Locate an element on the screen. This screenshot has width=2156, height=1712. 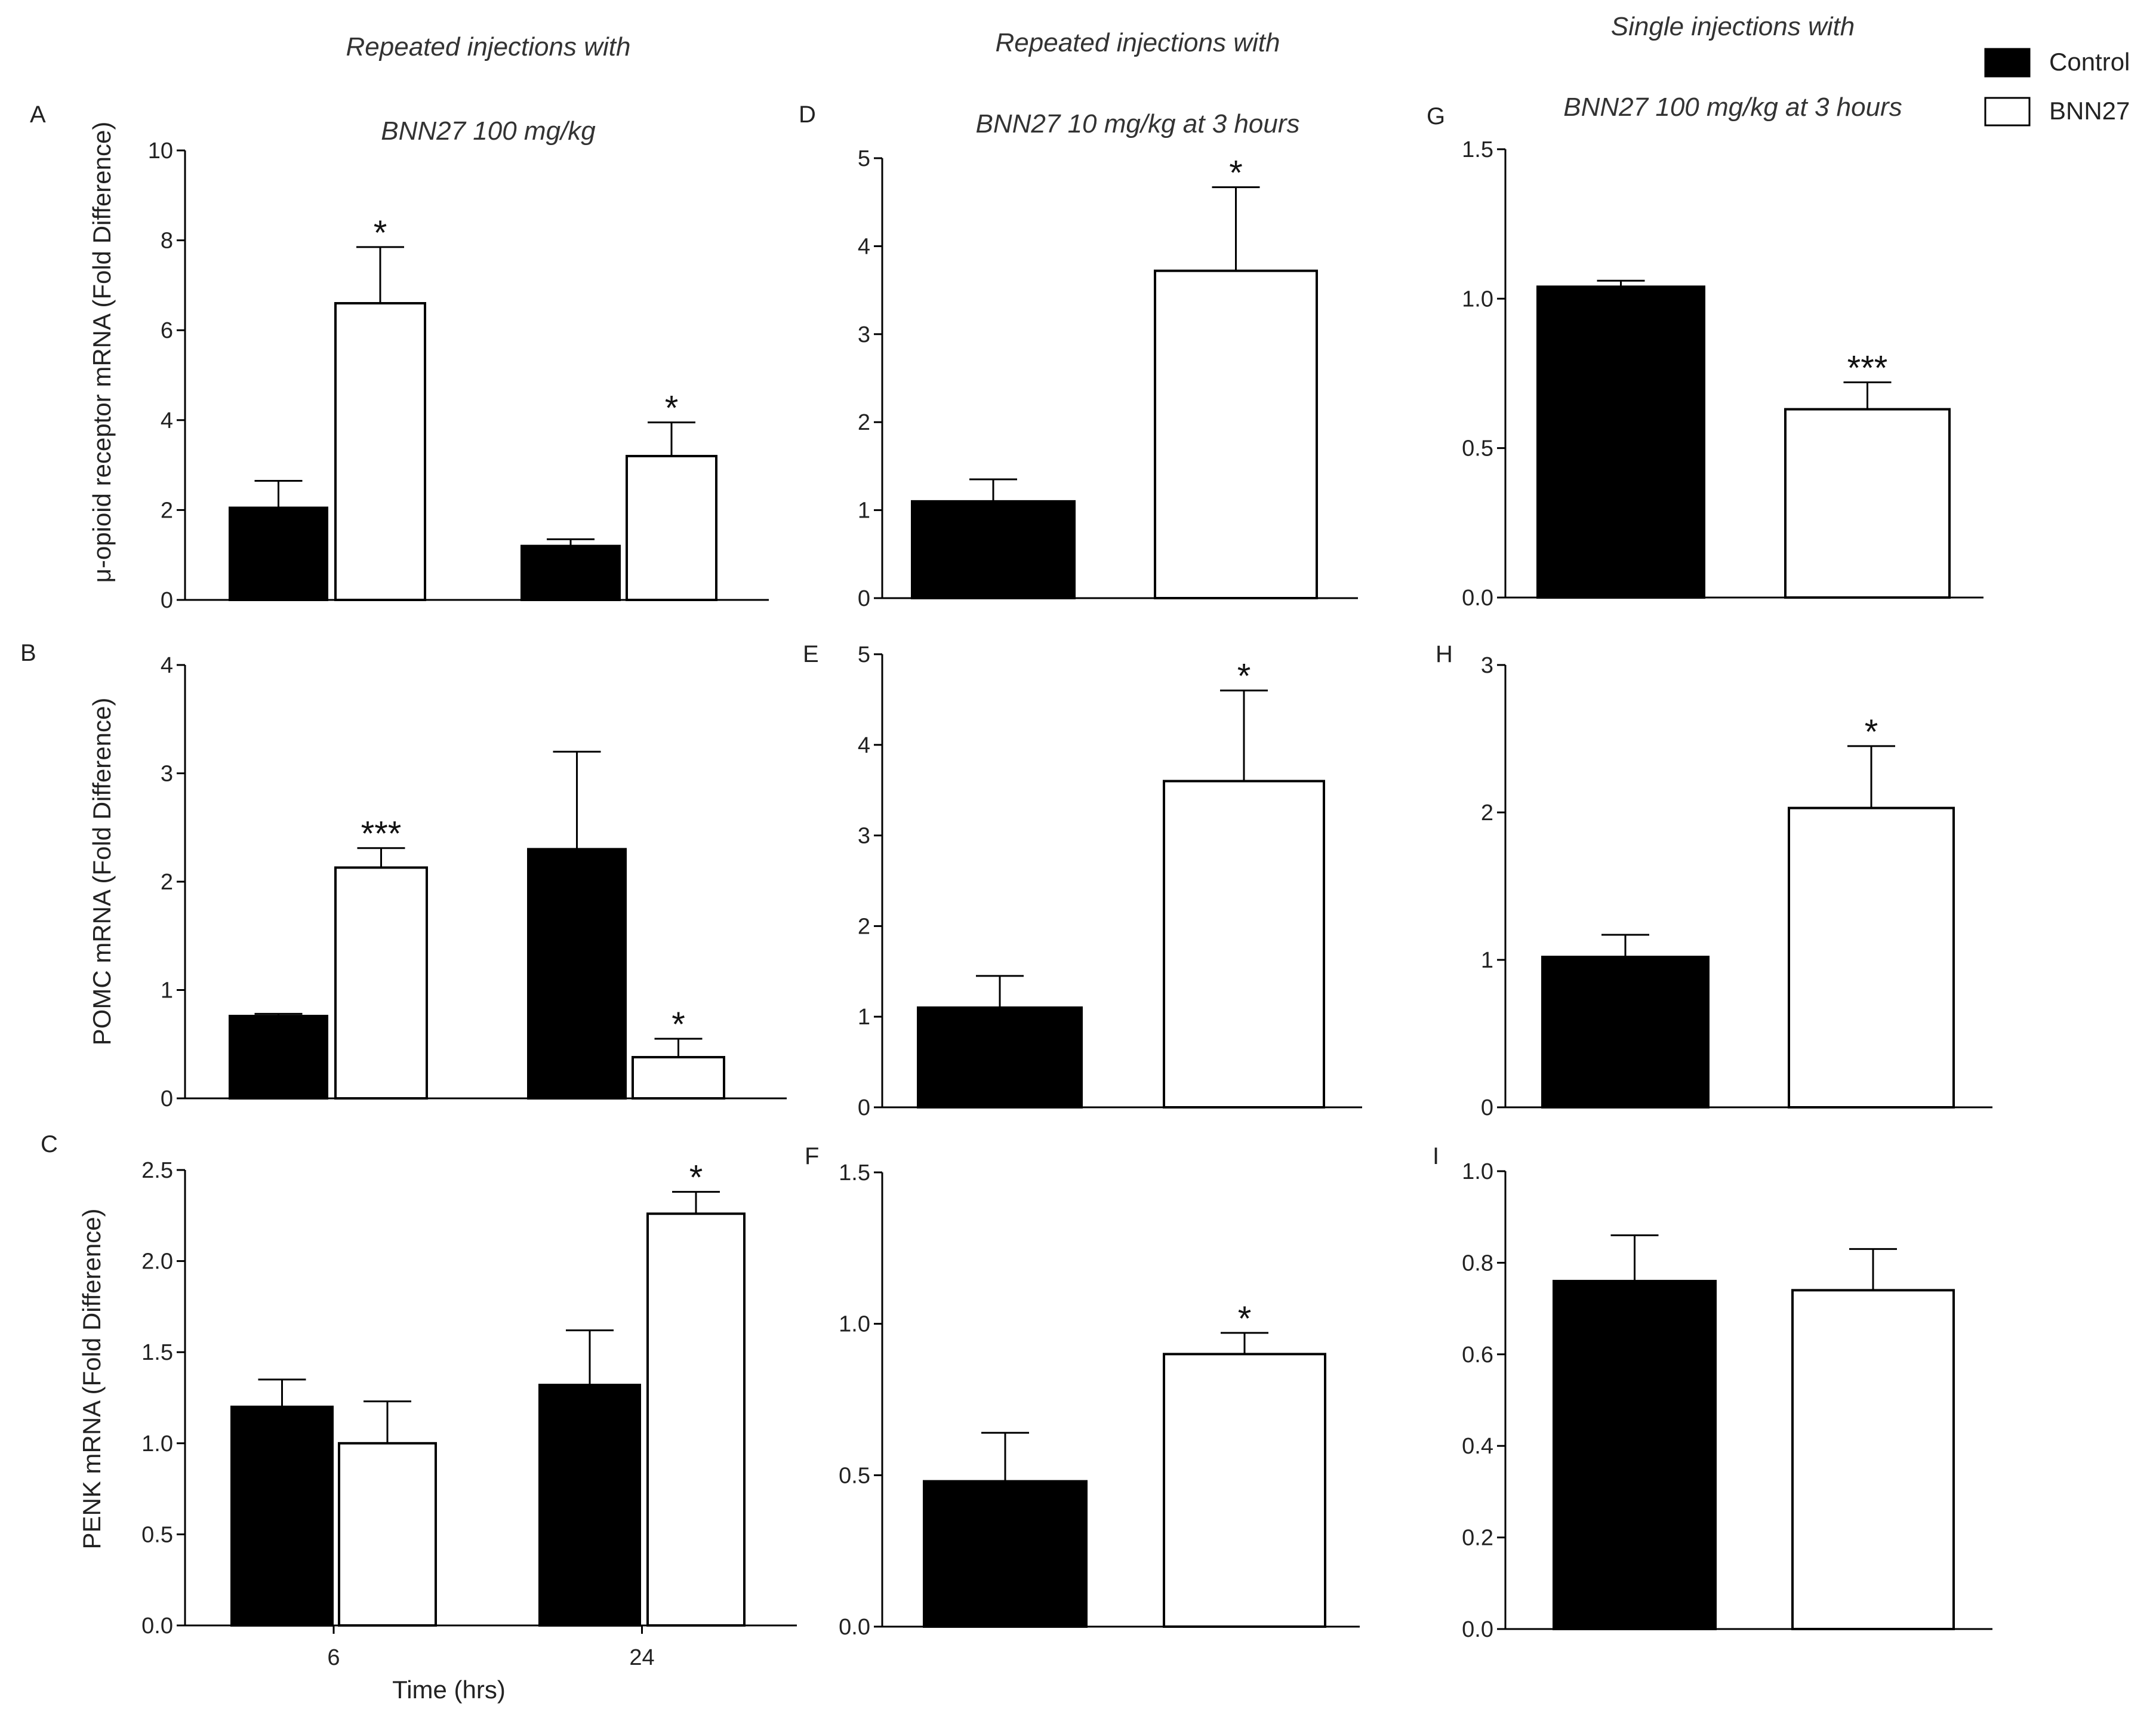
panel-f-significance-0: * is located at coordinates (1245, 1319).